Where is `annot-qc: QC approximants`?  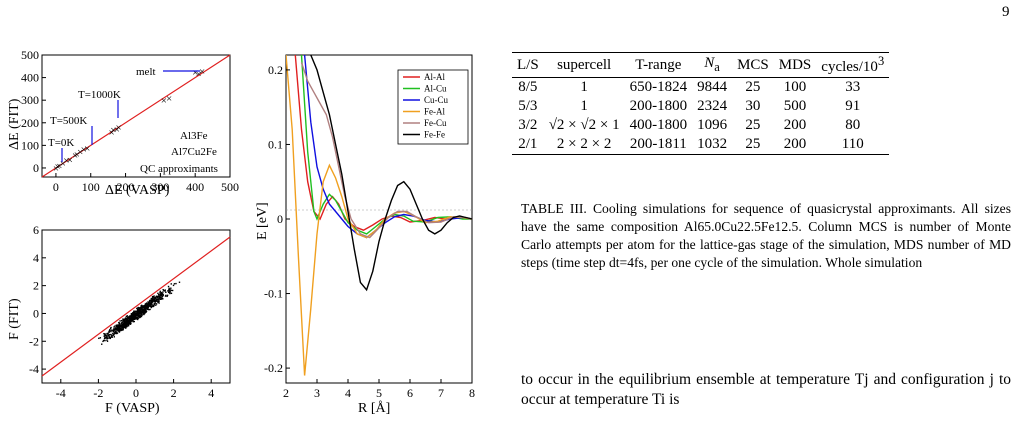 annot-qc: QC approximants is located at coordinates (179, 169).